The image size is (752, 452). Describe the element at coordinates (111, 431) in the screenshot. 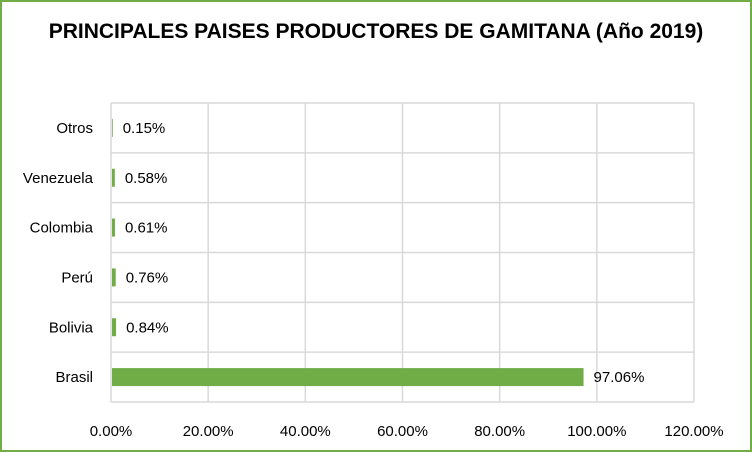

I see `x-tick-label: 0.00%` at that location.